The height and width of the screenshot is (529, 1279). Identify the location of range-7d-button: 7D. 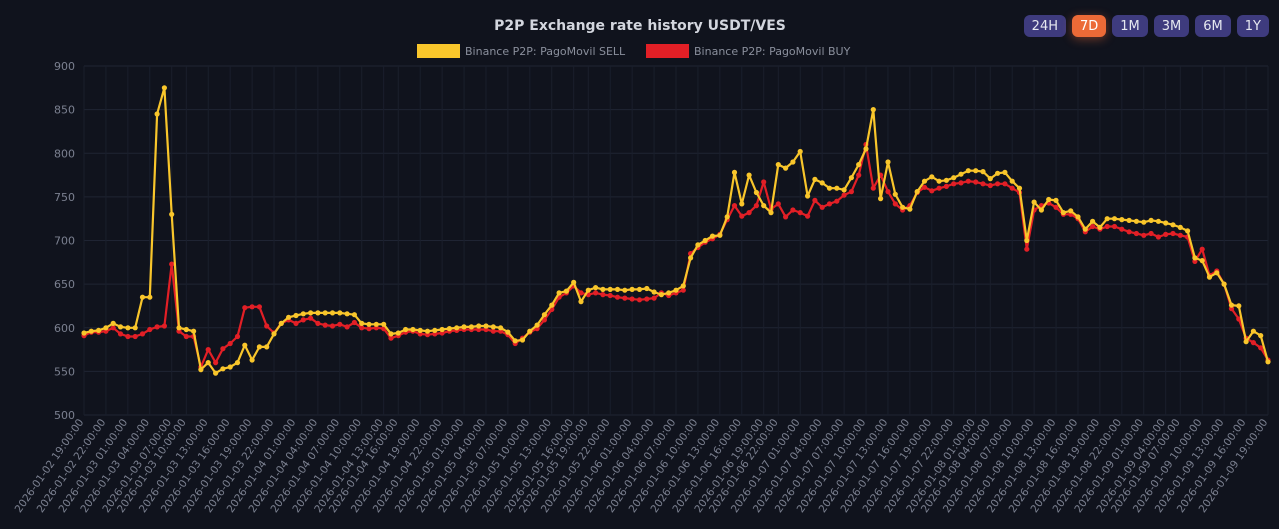
(1089, 26).